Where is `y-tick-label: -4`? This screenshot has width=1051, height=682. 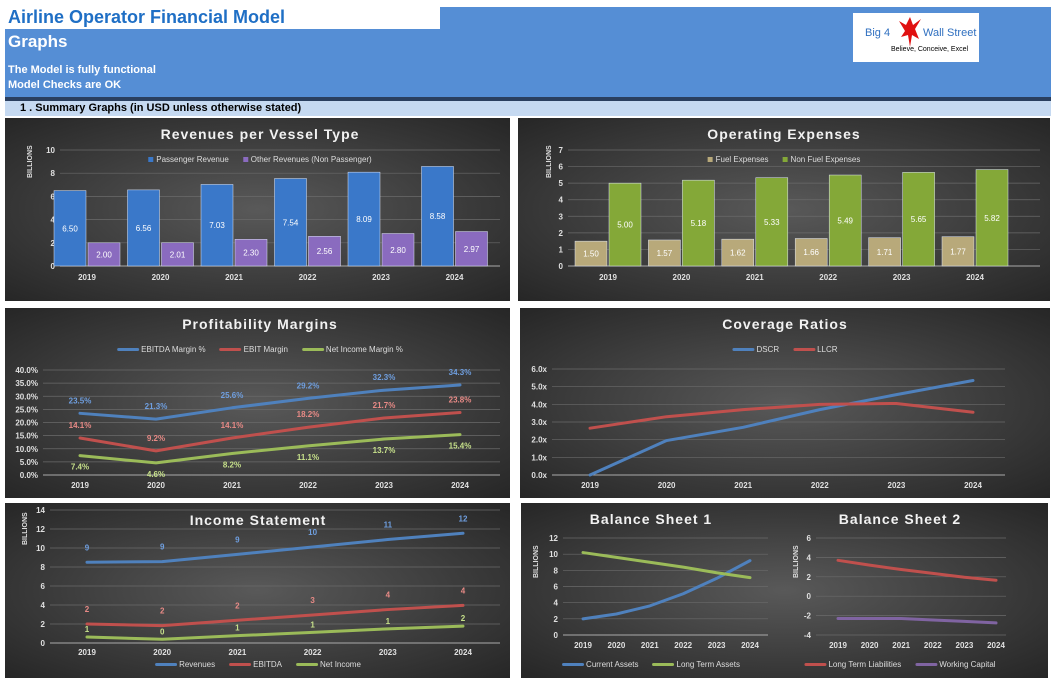
y-tick-label: -4 is located at coordinates (808, 635).